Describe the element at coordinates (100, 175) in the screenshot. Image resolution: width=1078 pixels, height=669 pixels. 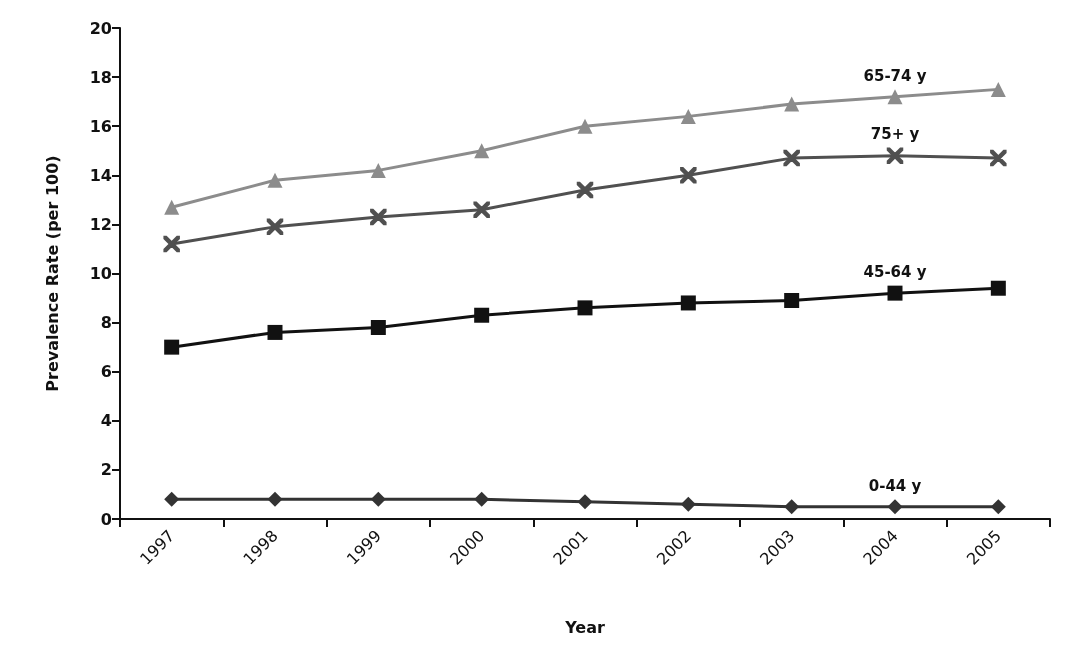
I see `y-tick-label: 14` at that location.